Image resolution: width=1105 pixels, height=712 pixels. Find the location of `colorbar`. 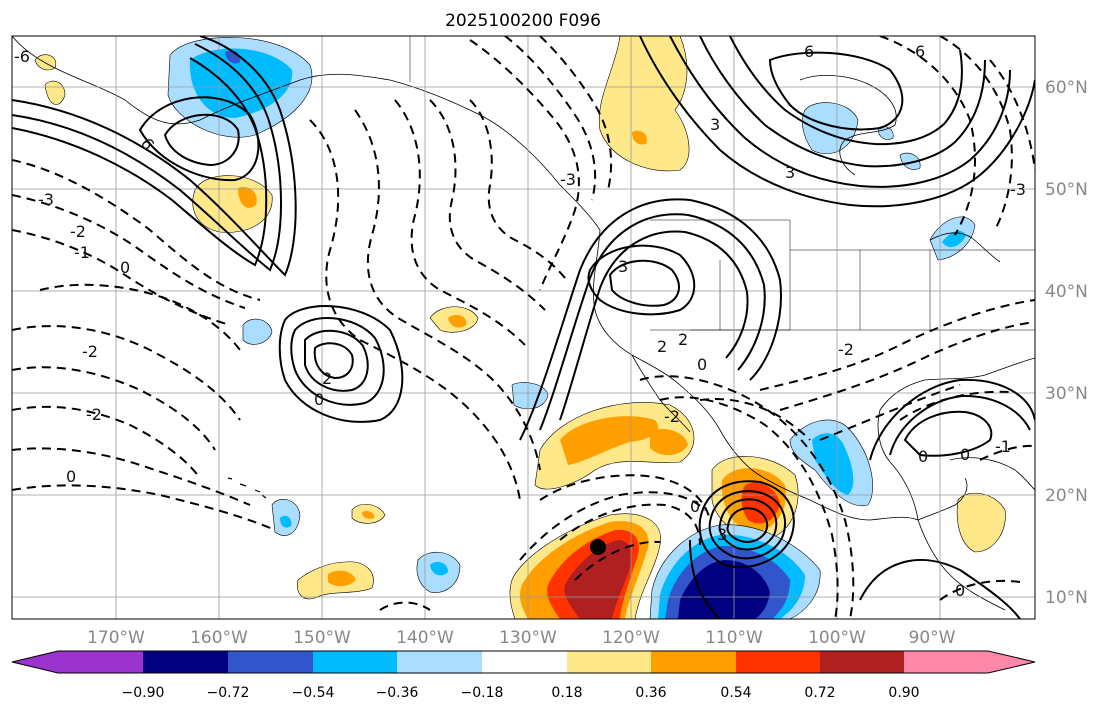

colorbar is located at coordinates (523, 662).